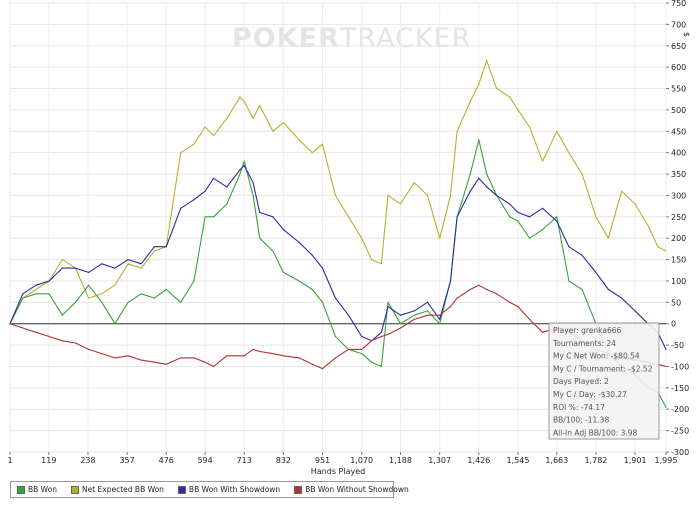 This screenshot has height=508, width=700. Describe the element at coordinates (478, 460) in the screenshot. I see `x-tick-label: 1,426` at that location.